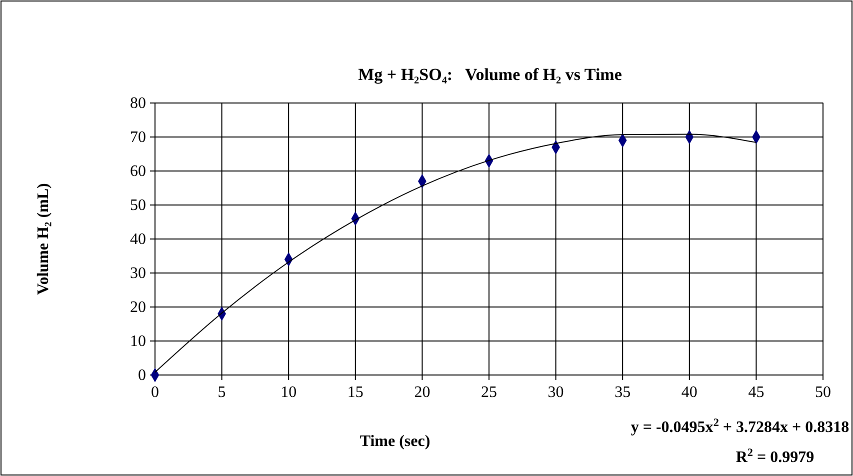 The image size is (853, 476). What do you see at coordinates (756, 392) in the screenshot?
I see `x-tick-label: 45` at bounding box center [756, 392].